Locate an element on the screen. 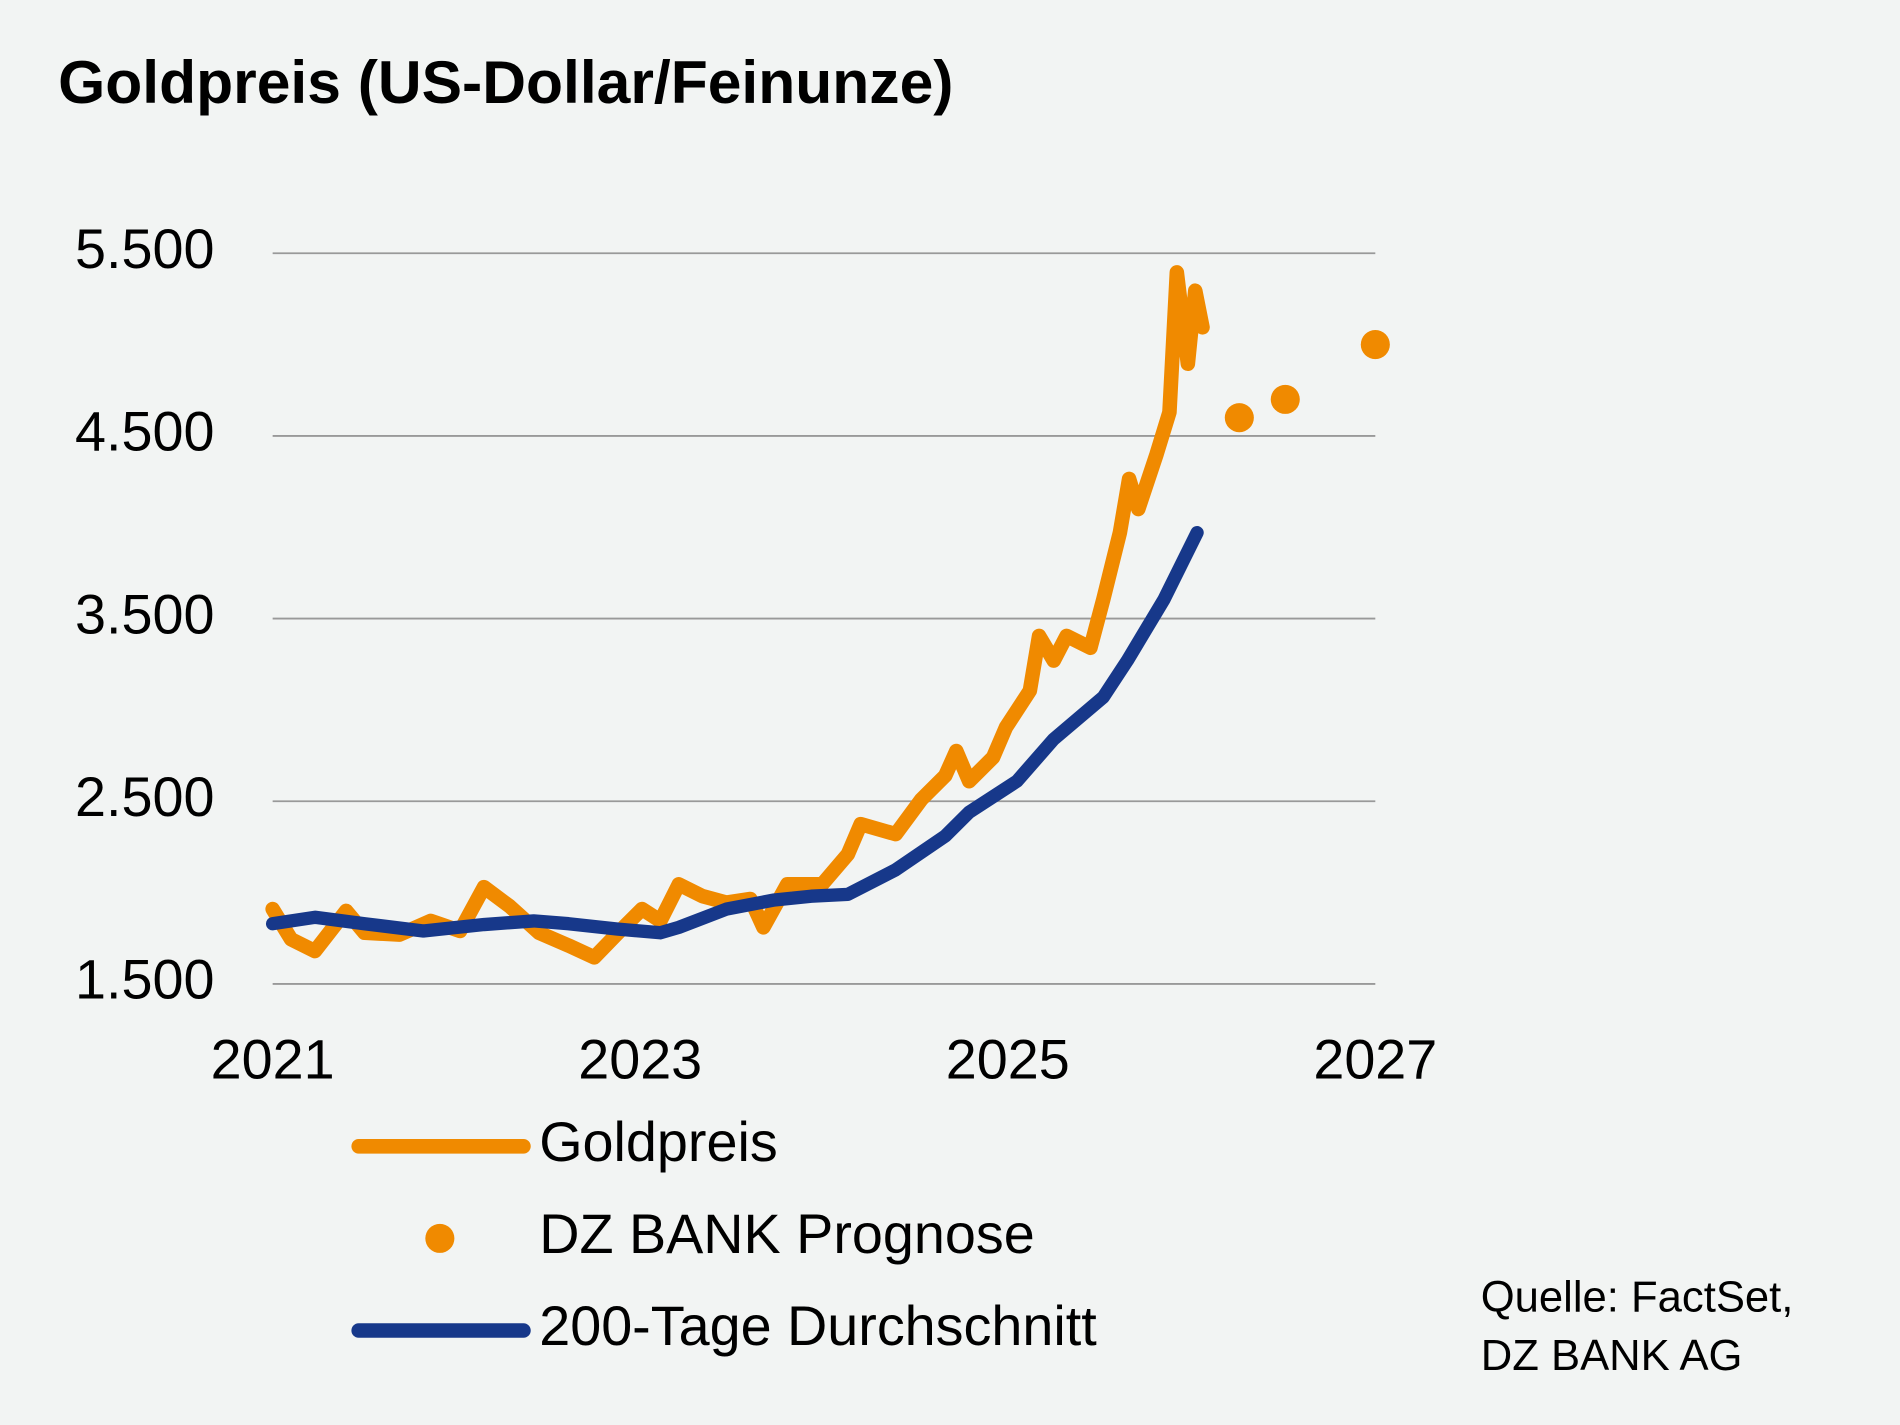  y-tick-label: 4.500 is located at coordinates (144, 432).